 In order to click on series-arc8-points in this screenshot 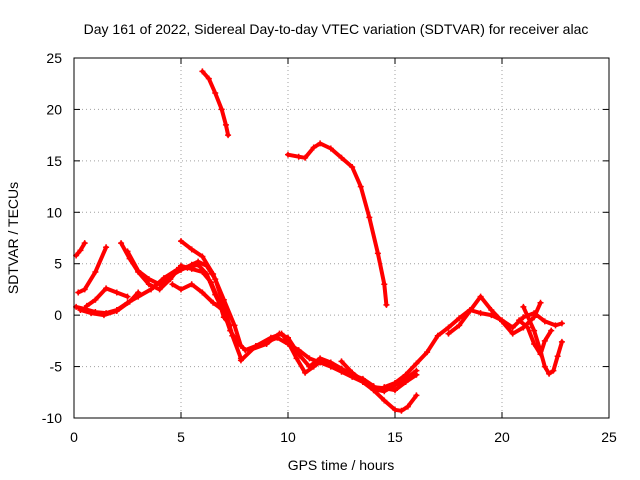, I will do `click(211, 293)`.